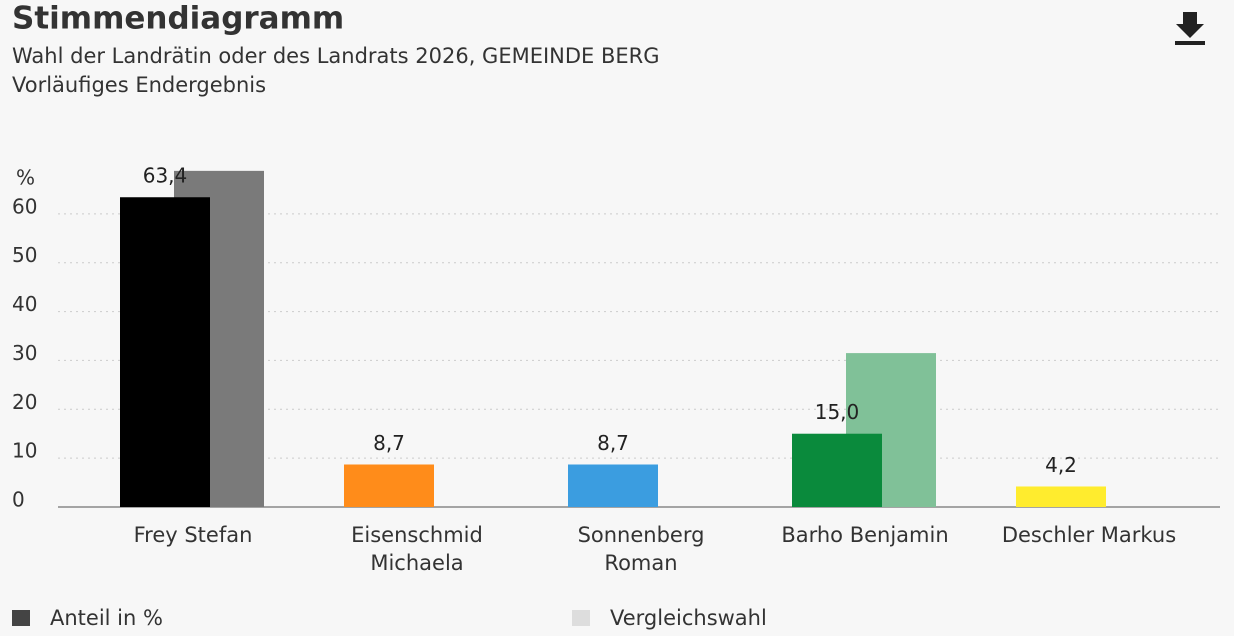  Describe the element at coordinates (837, 412) in the screenshot. I see `value-label: 15,0` at that location.